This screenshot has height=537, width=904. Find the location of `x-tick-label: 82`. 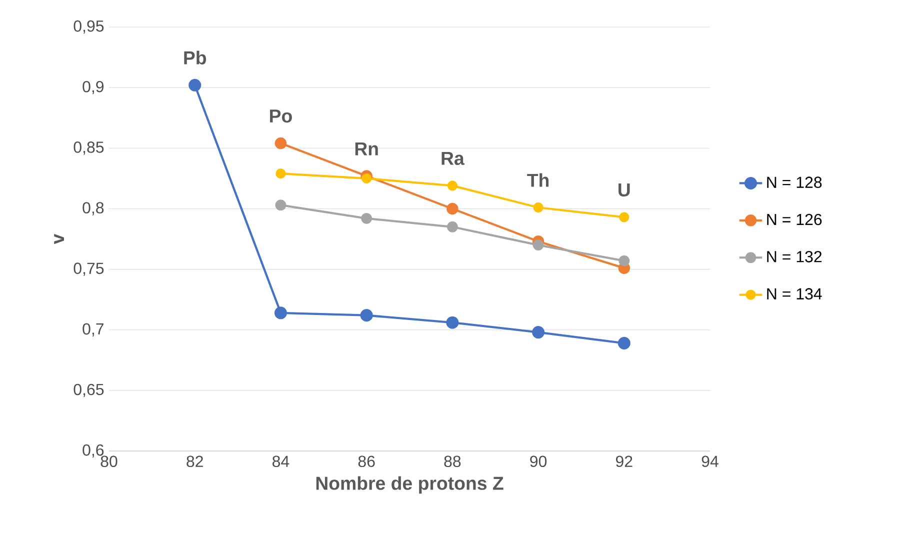

x-tick-label: 82 is located at coordinates (194, 462).